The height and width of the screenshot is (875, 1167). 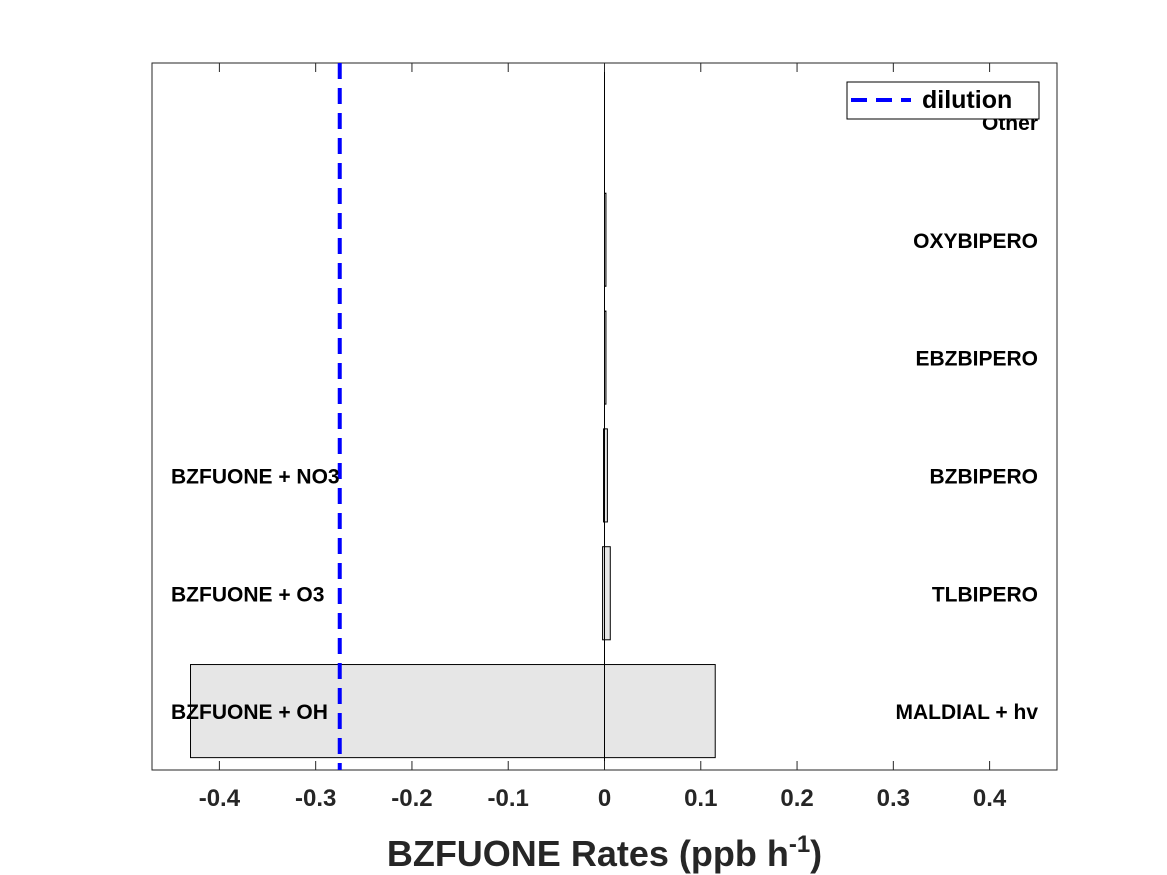 I want to click on loss-label-1: BZFUONE + O3, so click(x=247, y=594).